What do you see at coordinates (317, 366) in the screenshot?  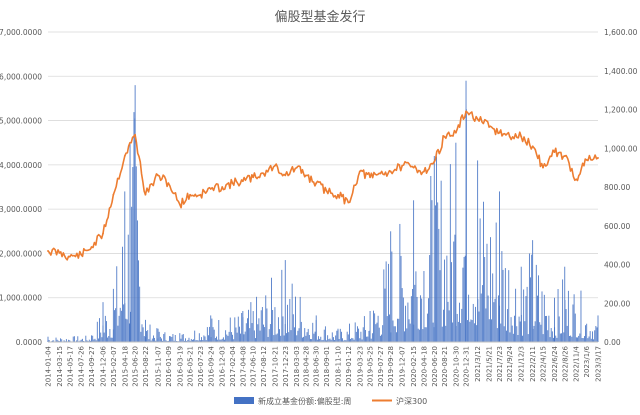 I see `x-tick-label: 2018-06-30` at bounding box center [317, 366].